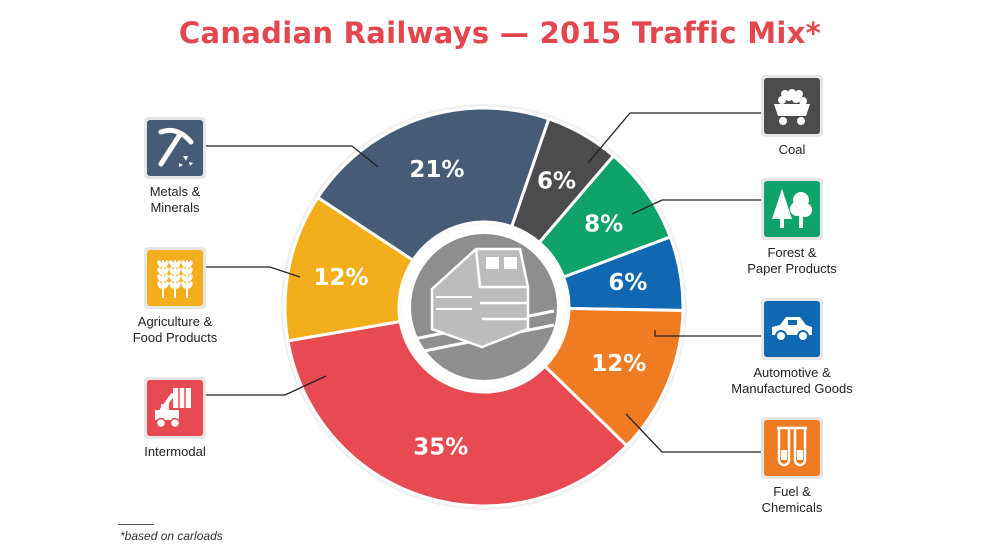  Describe the element at coordinates (709, 333) in the screenshot. I see `leader-line-automotive-and-manufactured-goods` at that location.